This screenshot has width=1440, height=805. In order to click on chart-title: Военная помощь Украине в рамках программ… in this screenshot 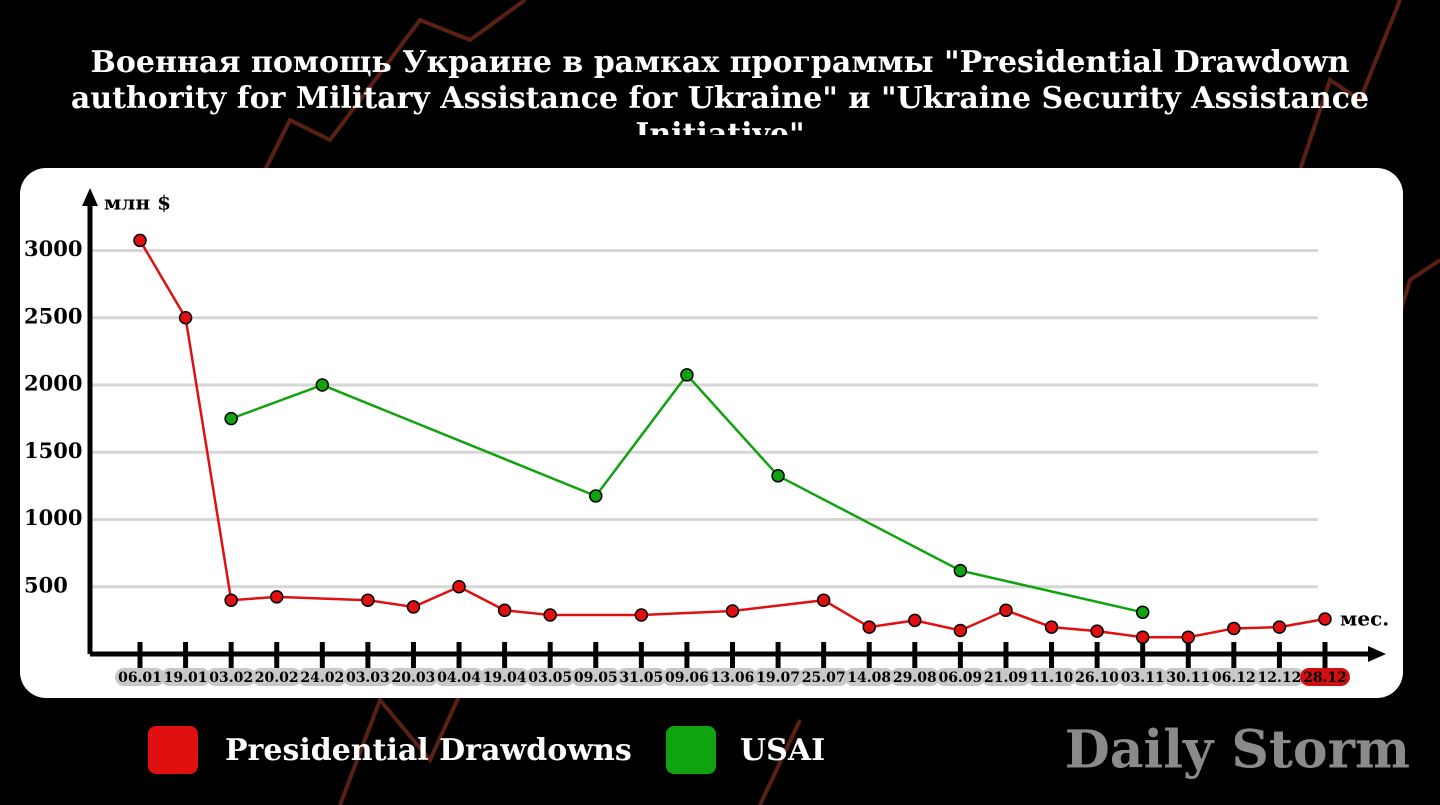, I will do `click(720, 90)`.